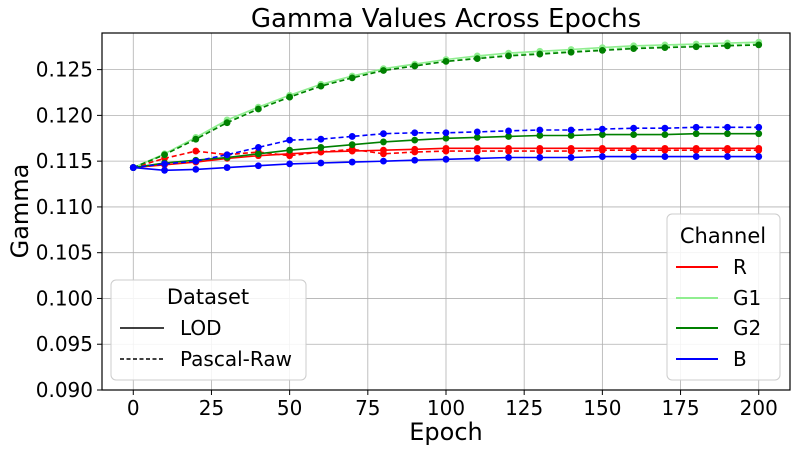 The width and height of the screenshot is (797, 452). I want to click on y-tick-label: 0.090, so click(64, 390).